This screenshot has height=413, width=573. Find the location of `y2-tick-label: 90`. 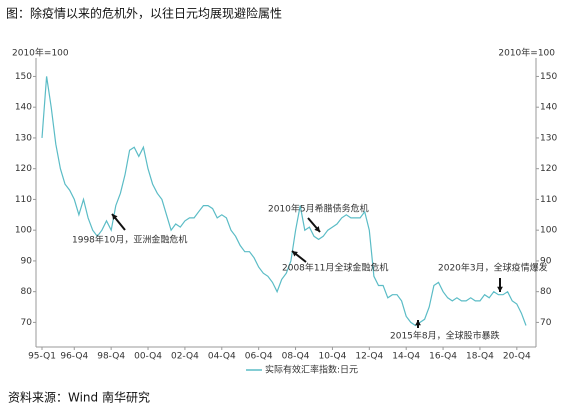

y2-tick-label: 90 is located at coordinates (546, 261).